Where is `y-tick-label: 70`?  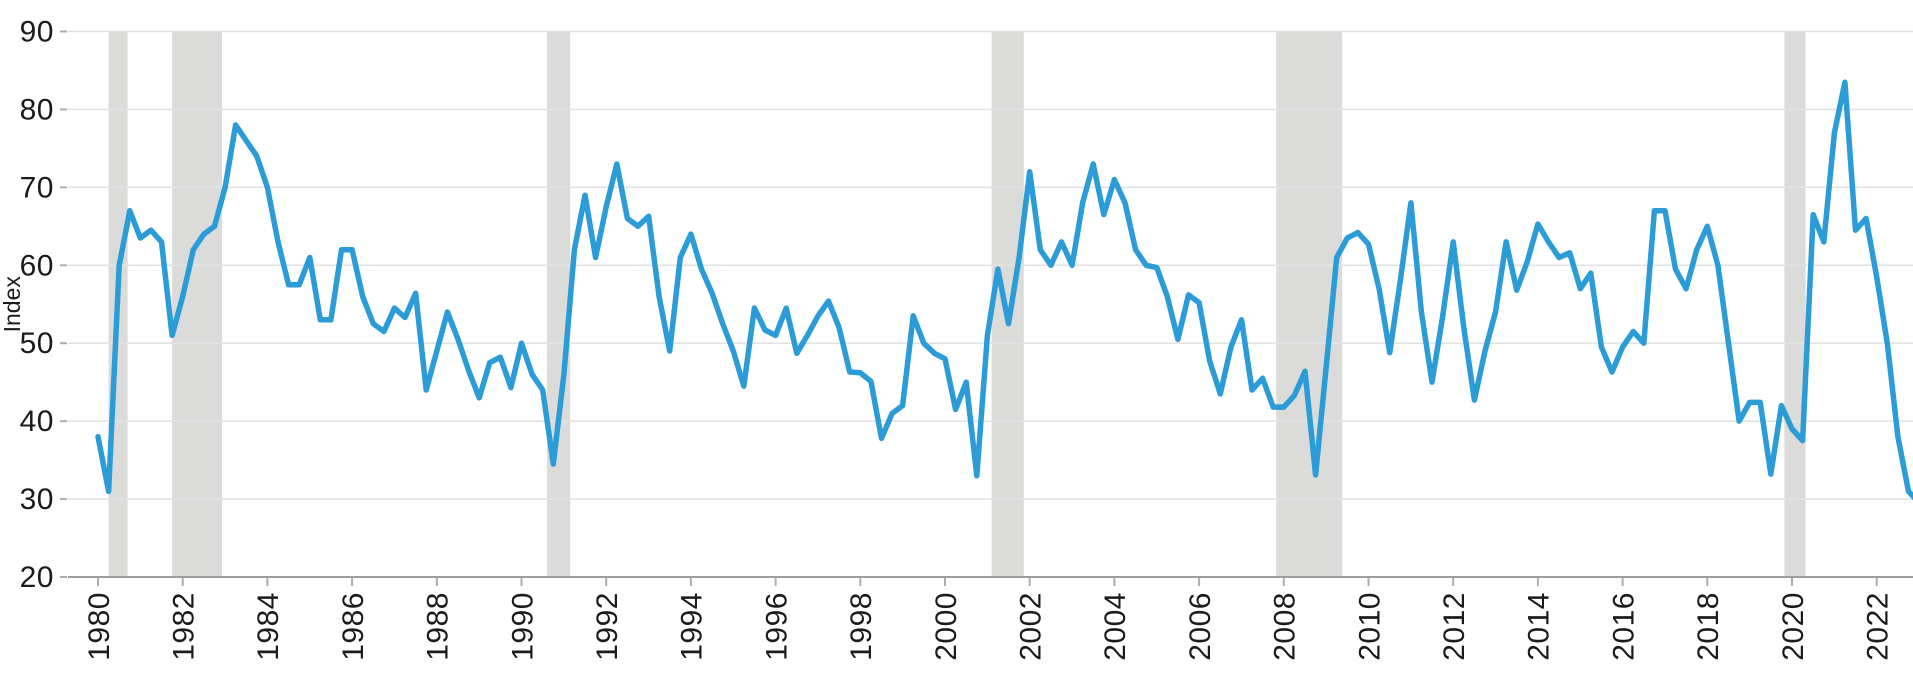
y-tick-label: 70 is located at coordinates (37, 187).